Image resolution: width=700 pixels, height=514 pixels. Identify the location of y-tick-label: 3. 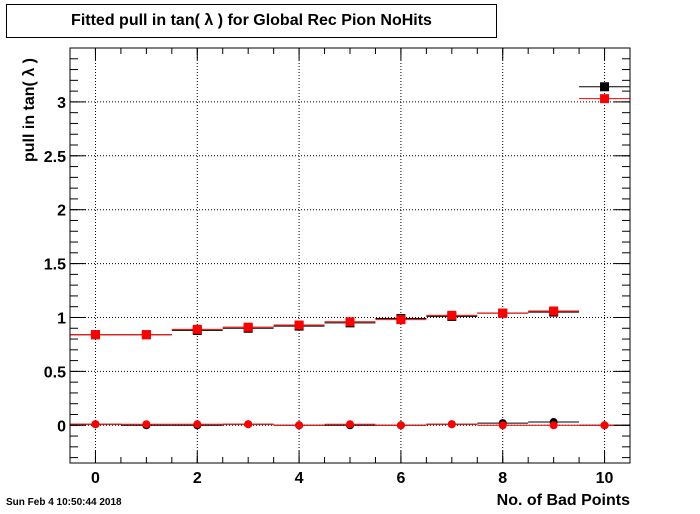
(61, 103).